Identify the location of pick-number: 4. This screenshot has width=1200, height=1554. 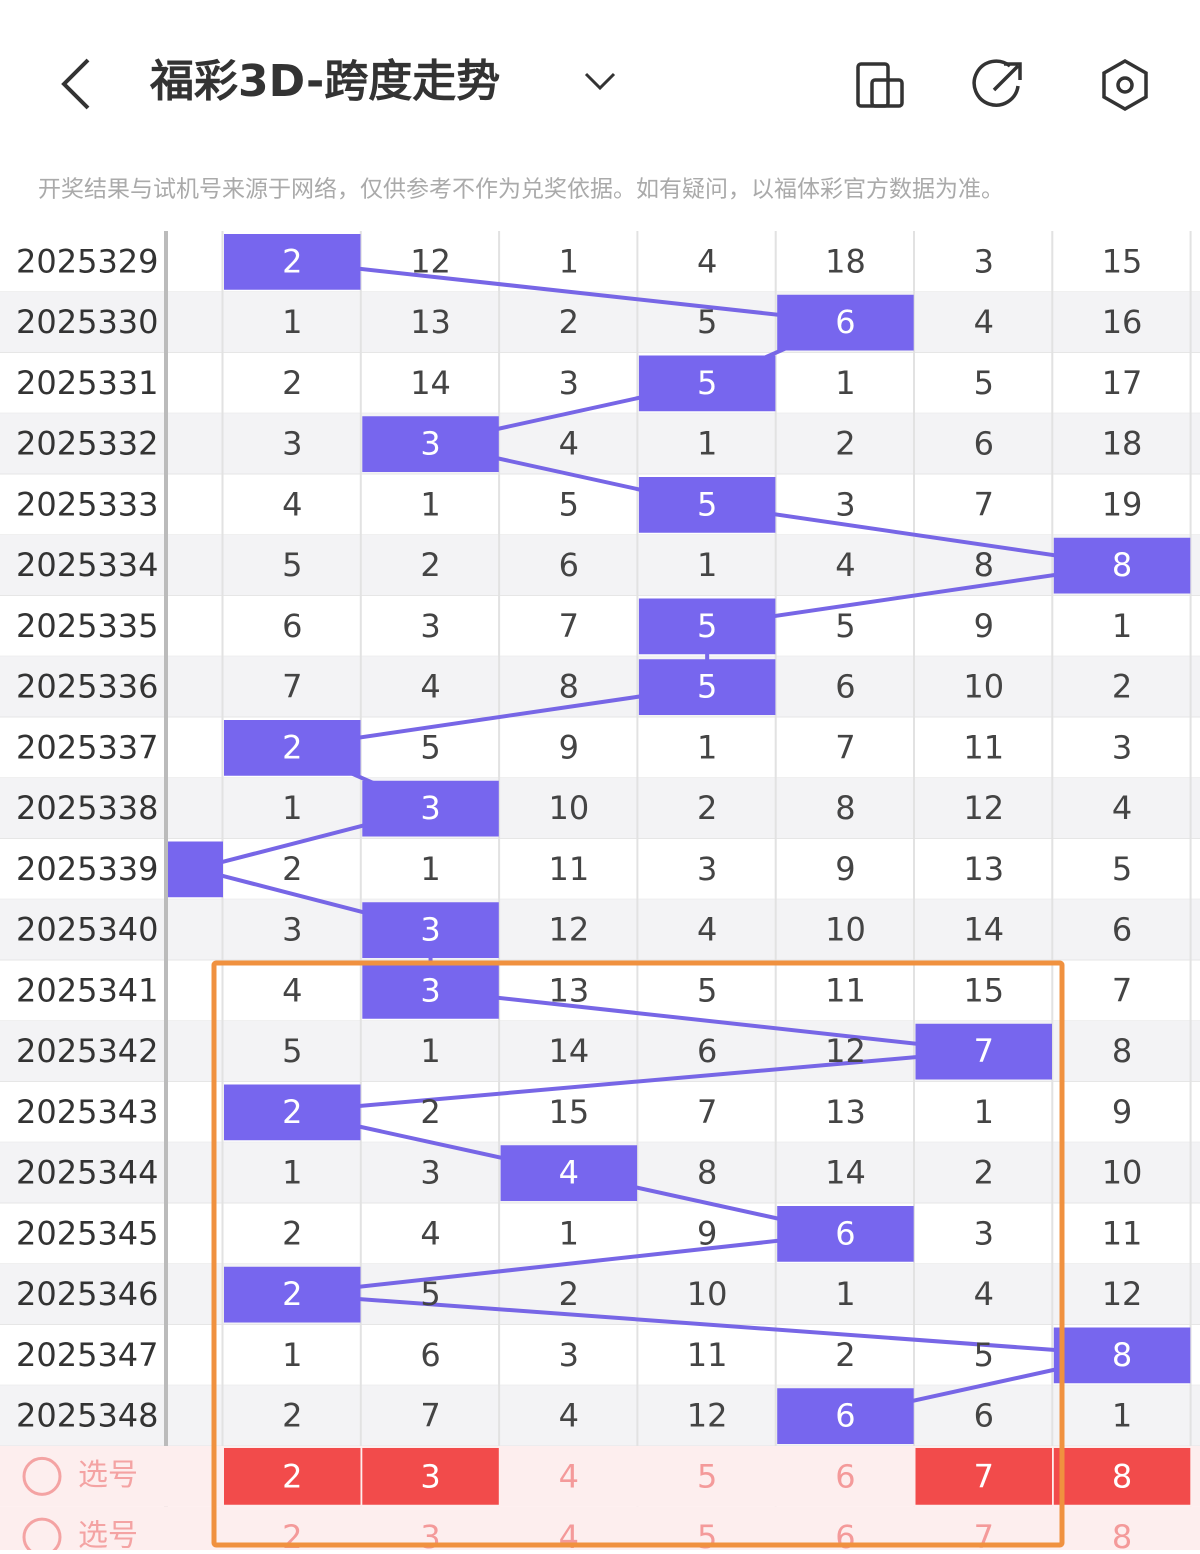
(569, 1476).